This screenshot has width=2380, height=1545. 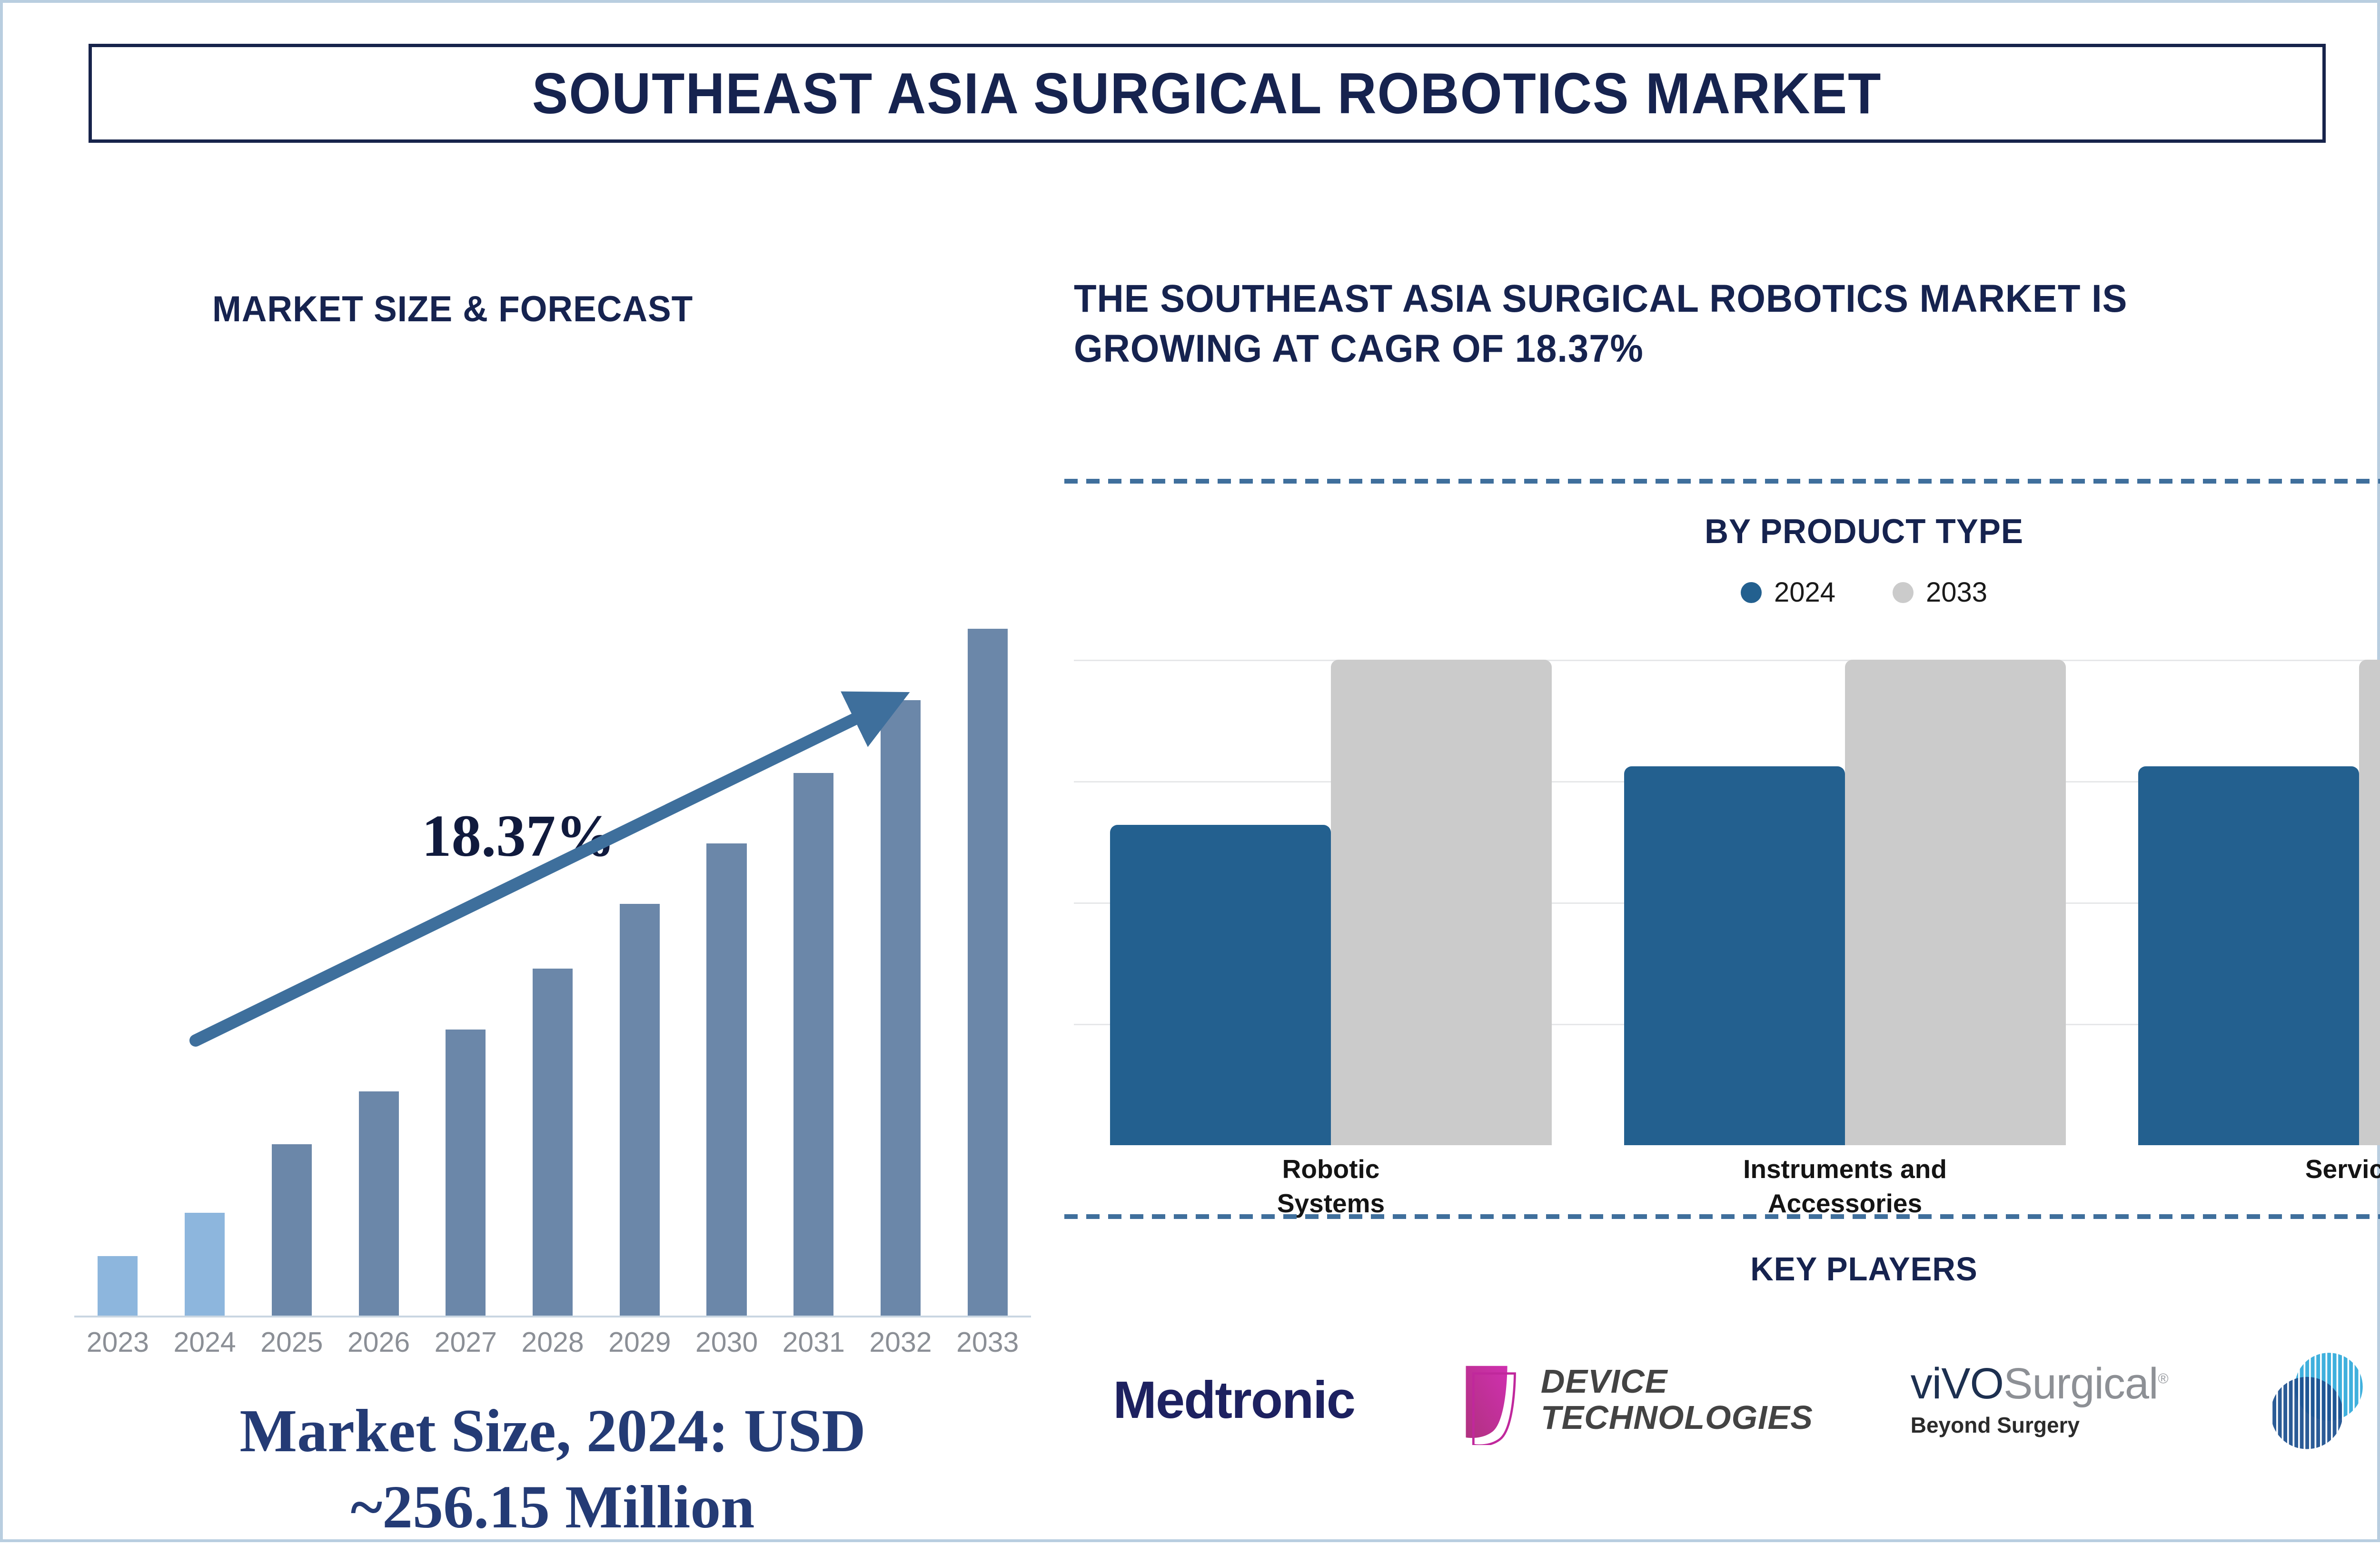 What do you see at coordinates (465, 1345) in the screenshot?
I see `year-label: 2027` at bounding box center [465, 1345].